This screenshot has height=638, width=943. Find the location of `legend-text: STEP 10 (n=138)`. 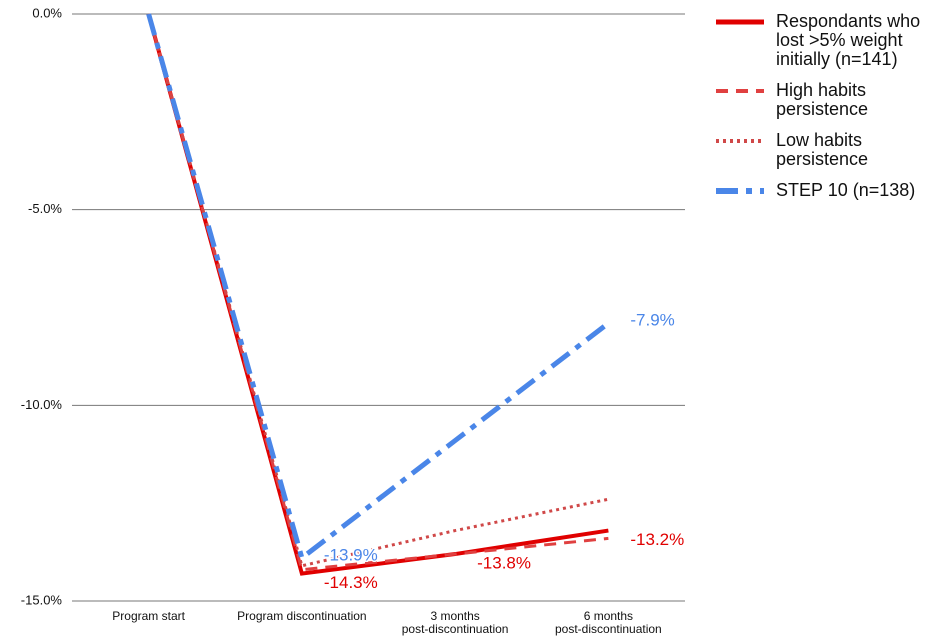

legend-text: STEP 10 (n=138) is located at coordinates (846, 190).